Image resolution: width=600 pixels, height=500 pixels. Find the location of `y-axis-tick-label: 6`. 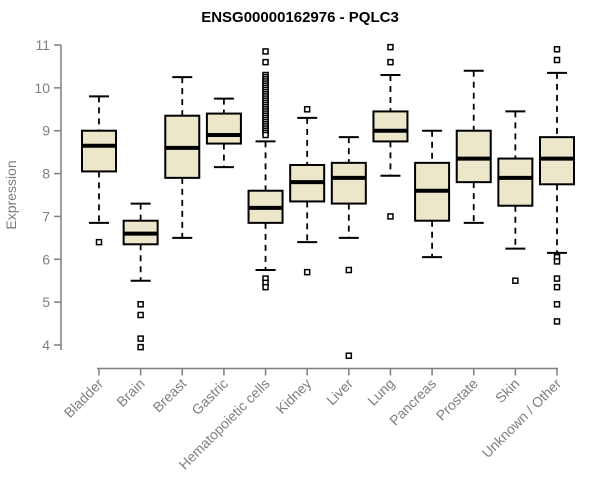

y-axis-tick-label: 6 is located at coordinates (46, 259).